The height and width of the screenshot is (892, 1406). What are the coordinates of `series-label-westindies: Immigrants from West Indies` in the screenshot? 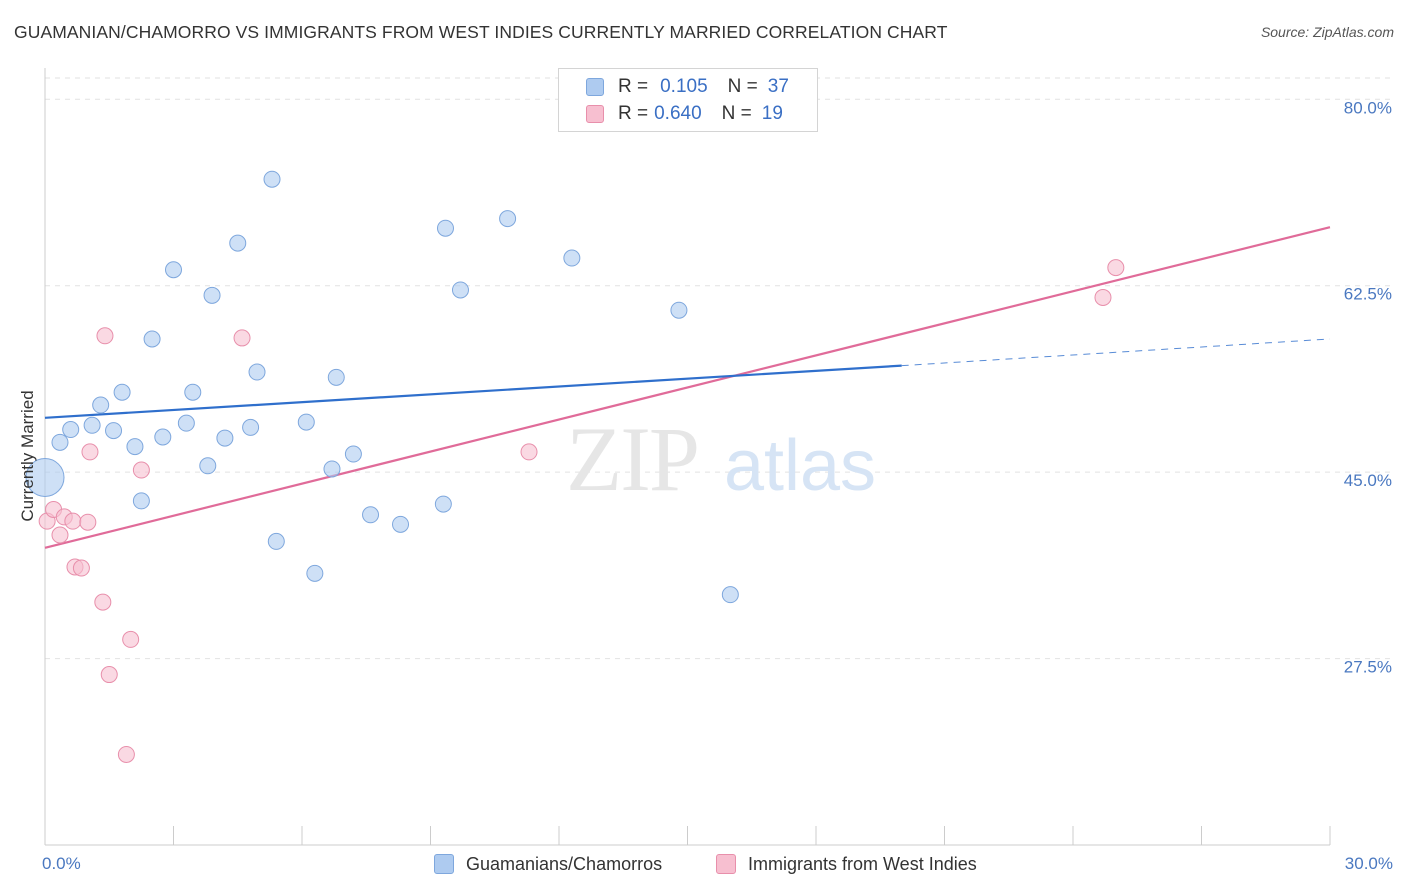 It's located at (862, 863).